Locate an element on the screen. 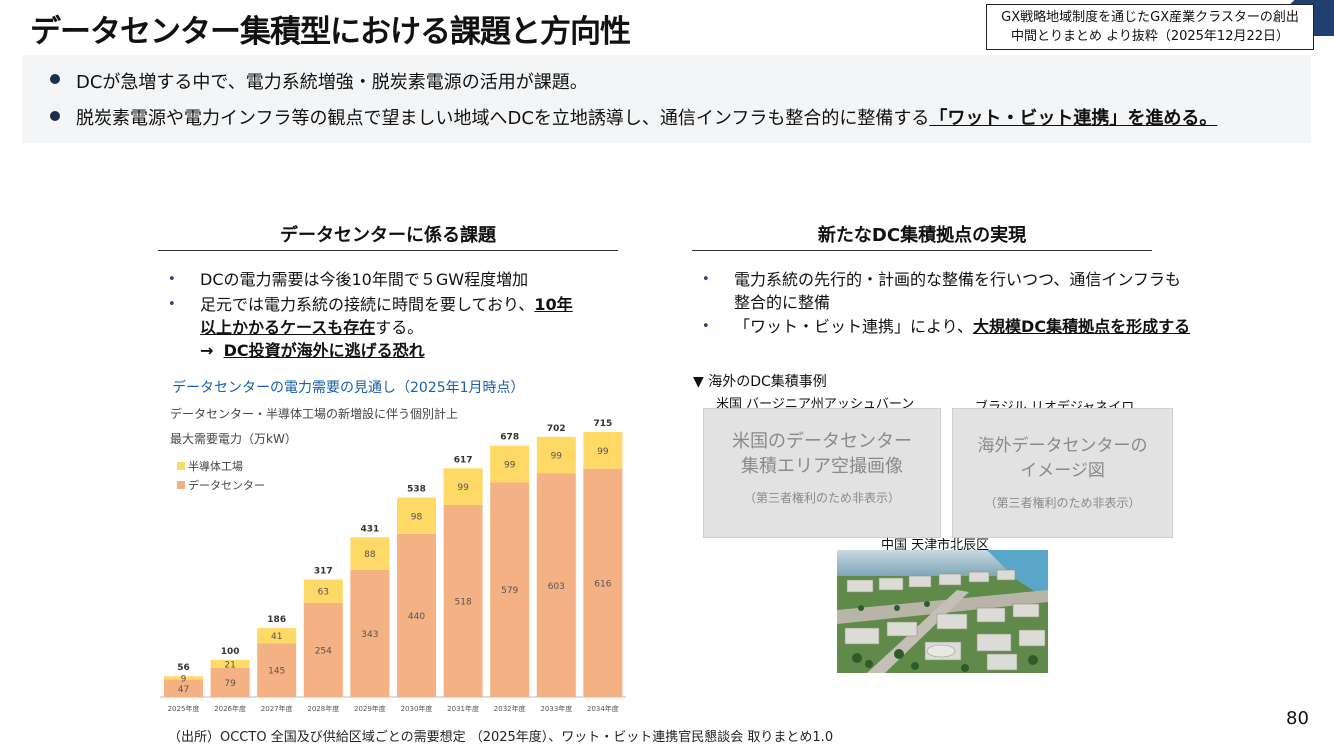  data-label: 343 is located at coordinates (369, 635).